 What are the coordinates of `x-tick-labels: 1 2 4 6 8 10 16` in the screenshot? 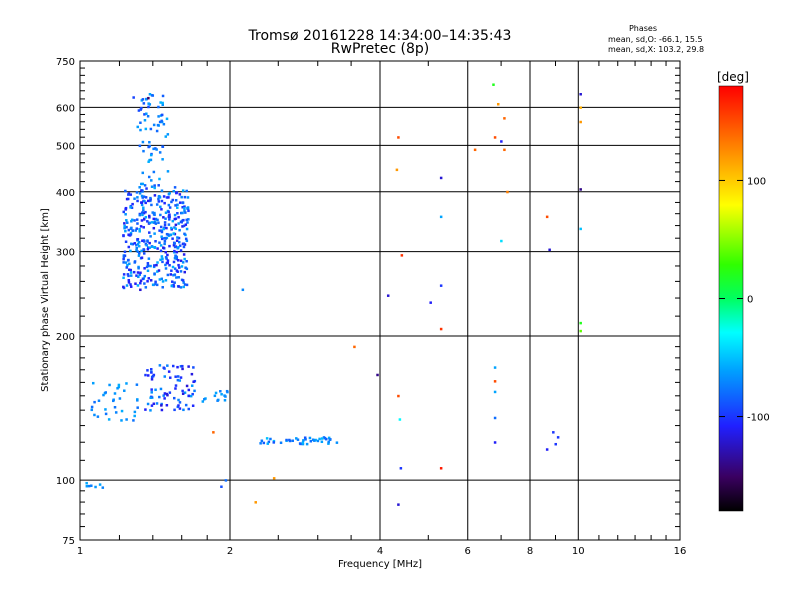 It's located at (382, 551).